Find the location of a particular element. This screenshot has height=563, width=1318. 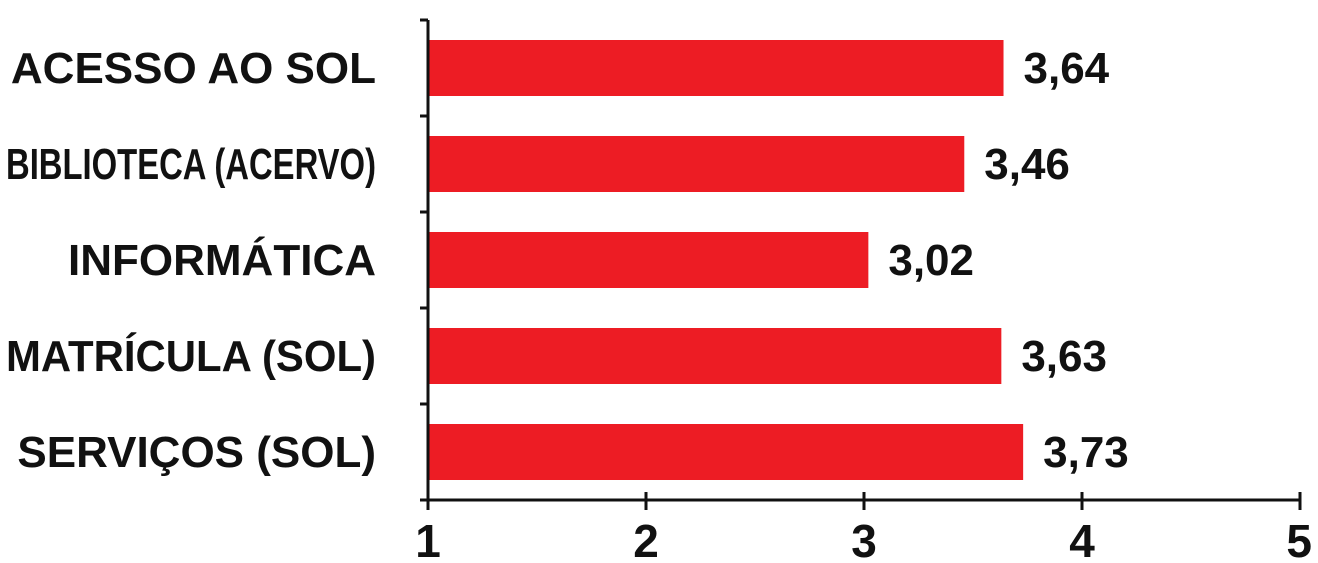

x-tick-label-5: 5 is located at coordinates (1299, 539).